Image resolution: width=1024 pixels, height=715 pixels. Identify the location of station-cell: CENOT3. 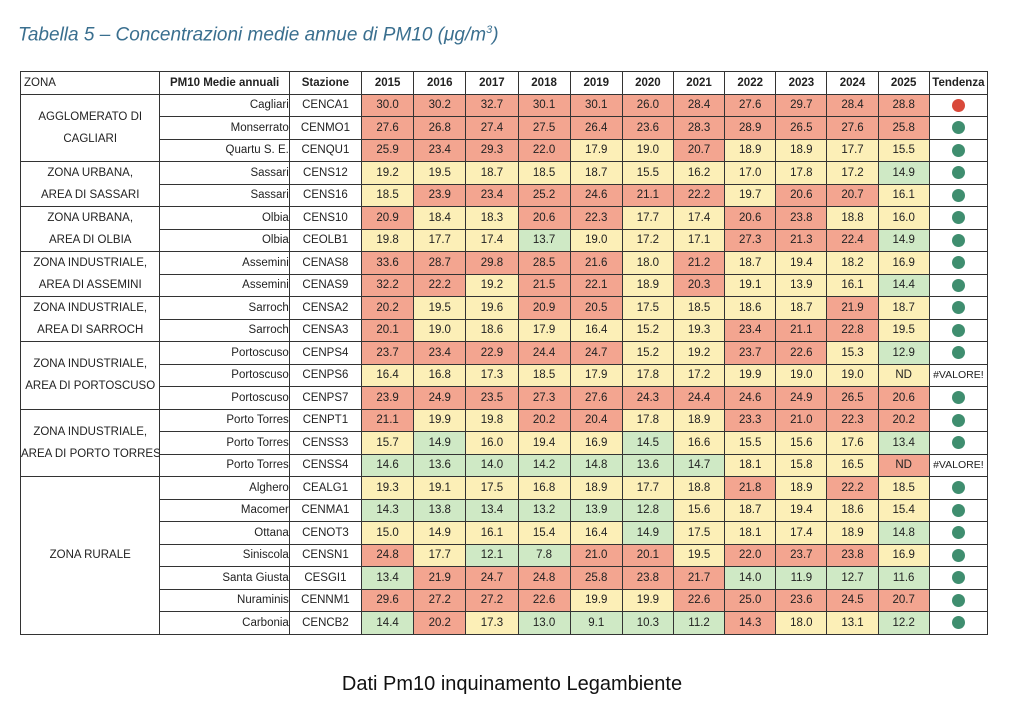
(325, 533).